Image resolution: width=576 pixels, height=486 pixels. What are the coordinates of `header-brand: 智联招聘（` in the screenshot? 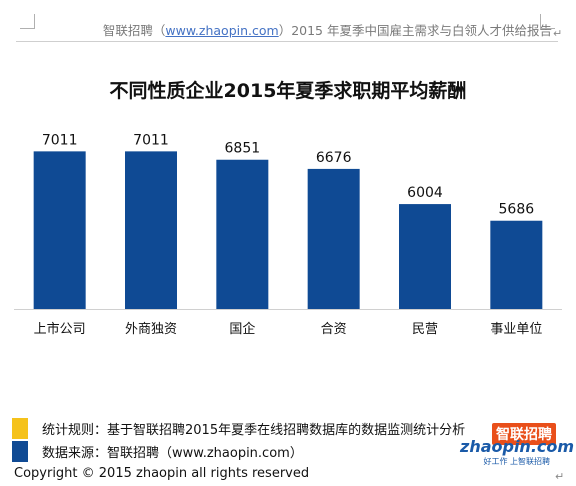 It's located at (134, 30).